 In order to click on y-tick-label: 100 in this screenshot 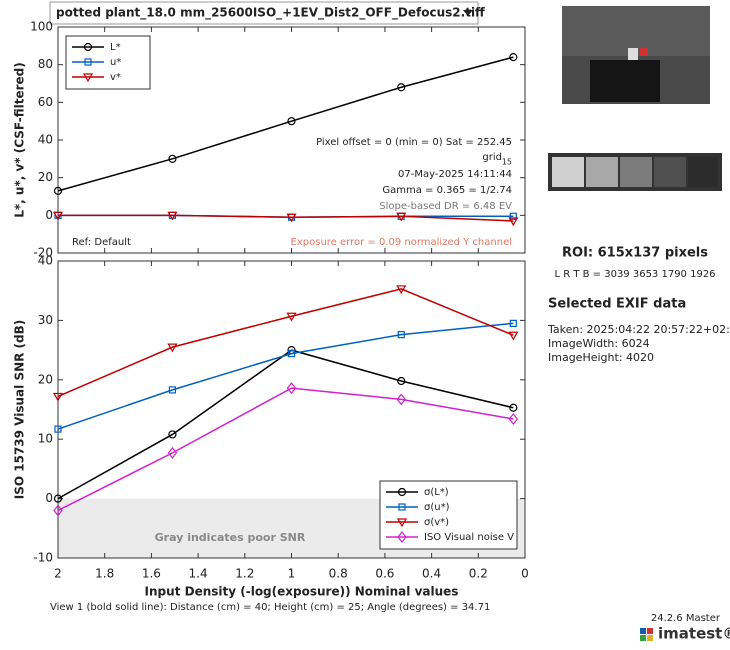, I will do `click(41, 27)`.